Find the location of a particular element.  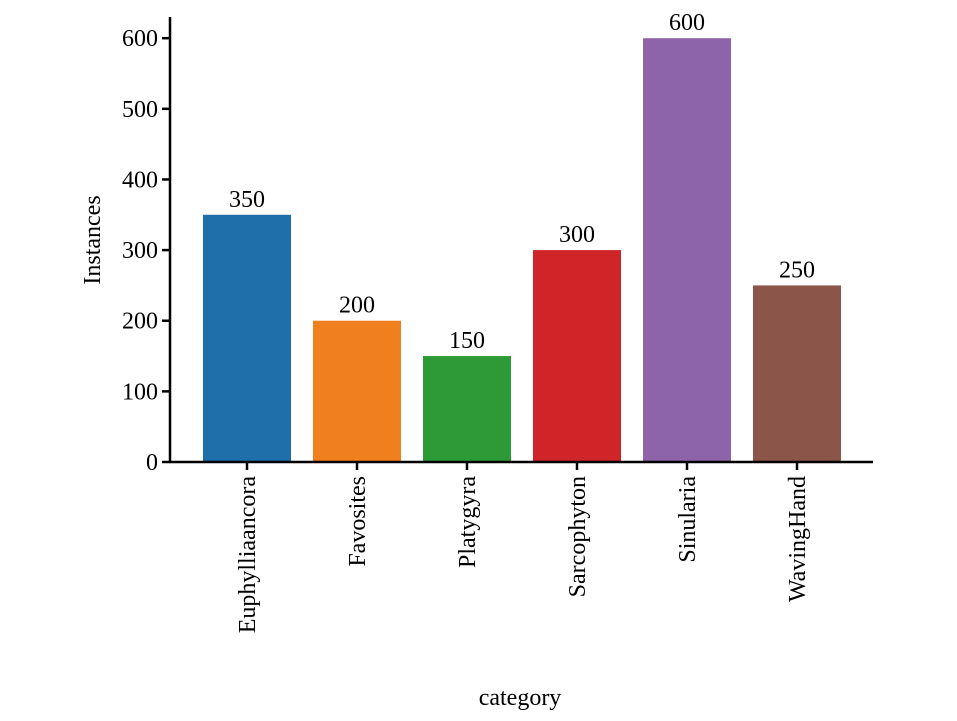

value-label: 350 is located at coordinates (247, 200).